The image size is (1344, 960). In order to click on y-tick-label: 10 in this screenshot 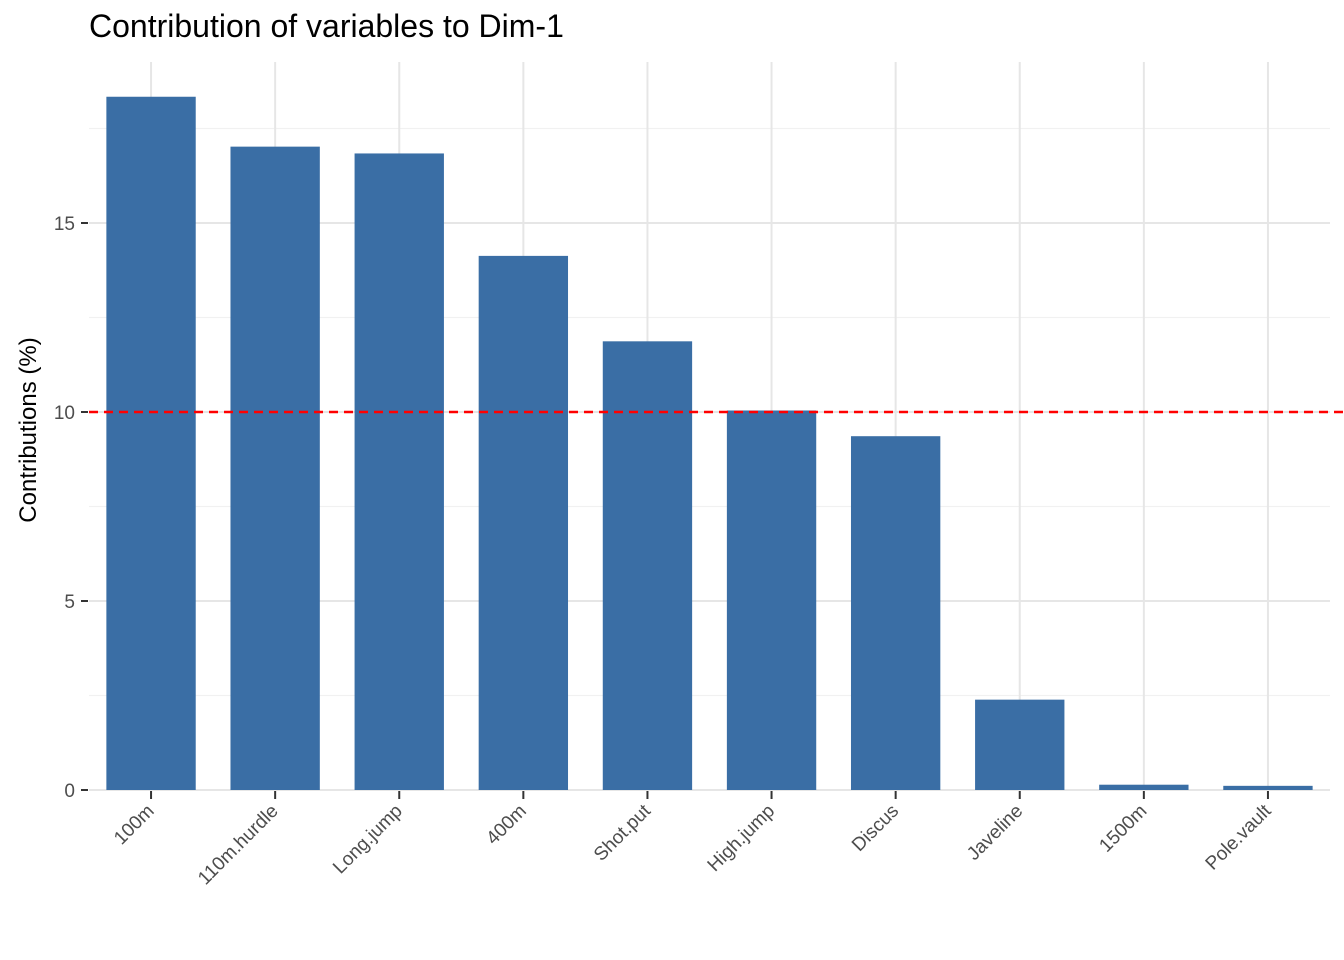, I will do `click(64, 413)`.